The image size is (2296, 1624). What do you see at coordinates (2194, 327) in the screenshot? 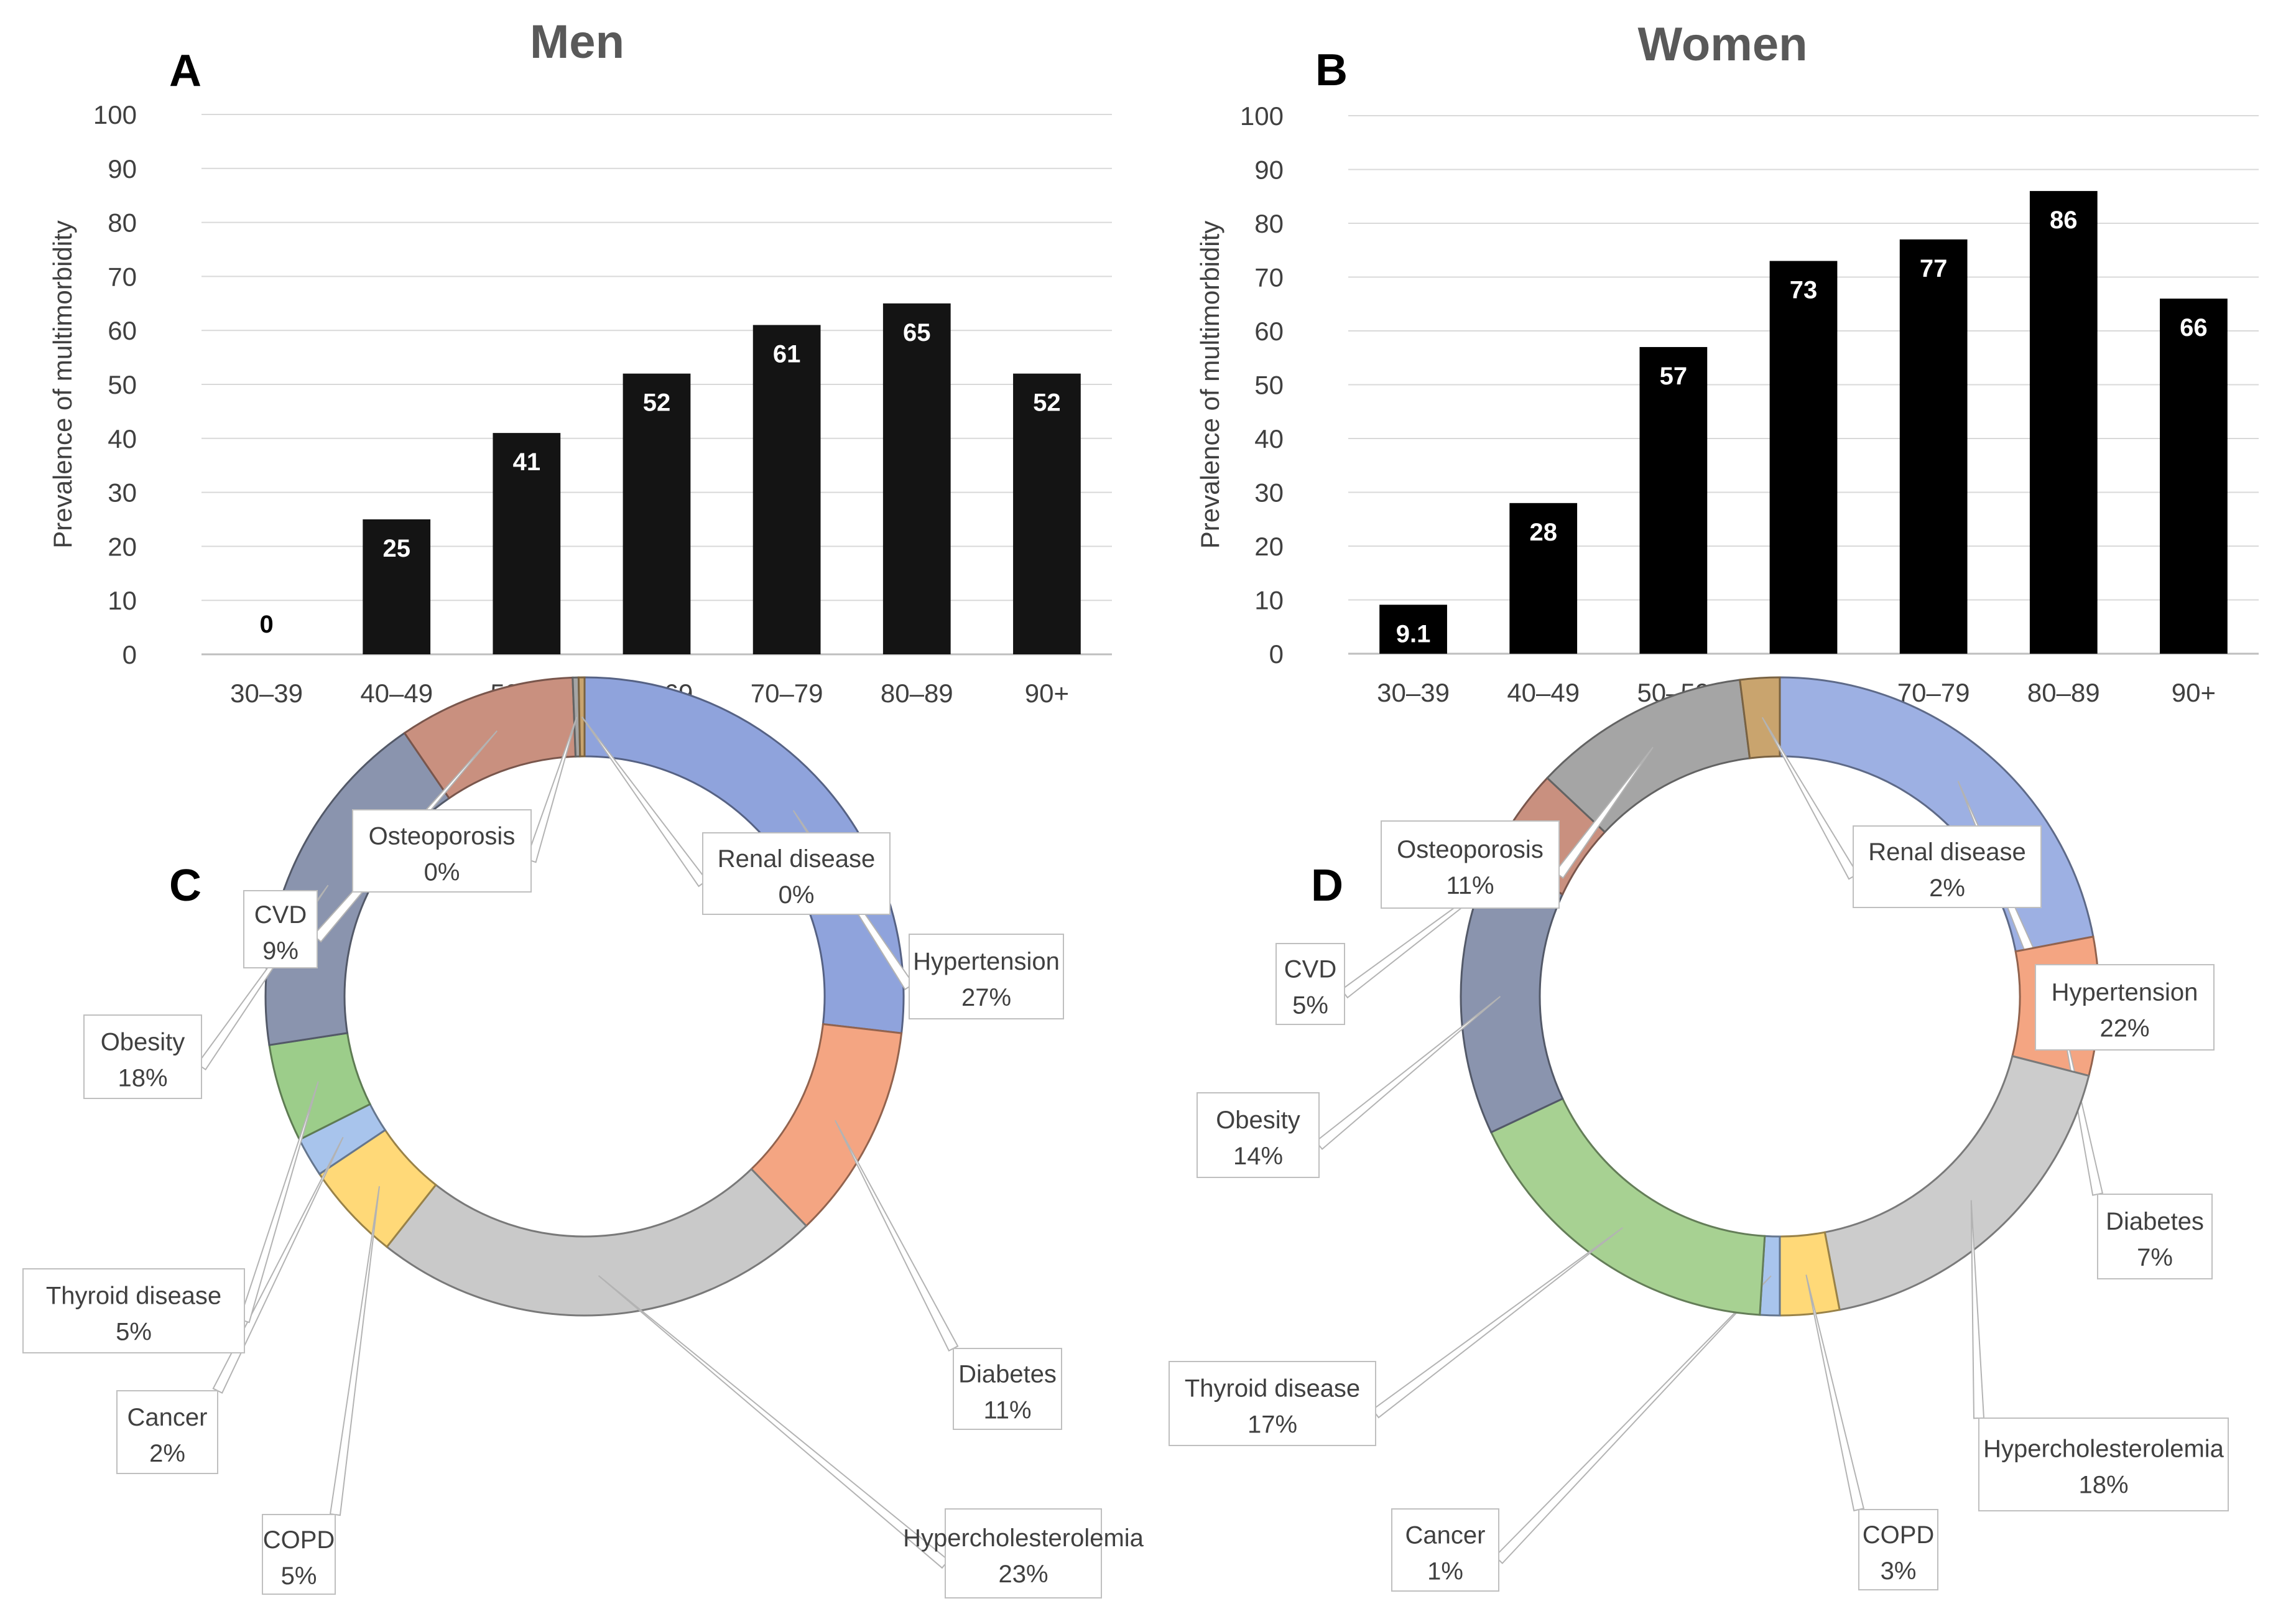
I see `bar-value-label: 66` at bounding box center [2194, 327].